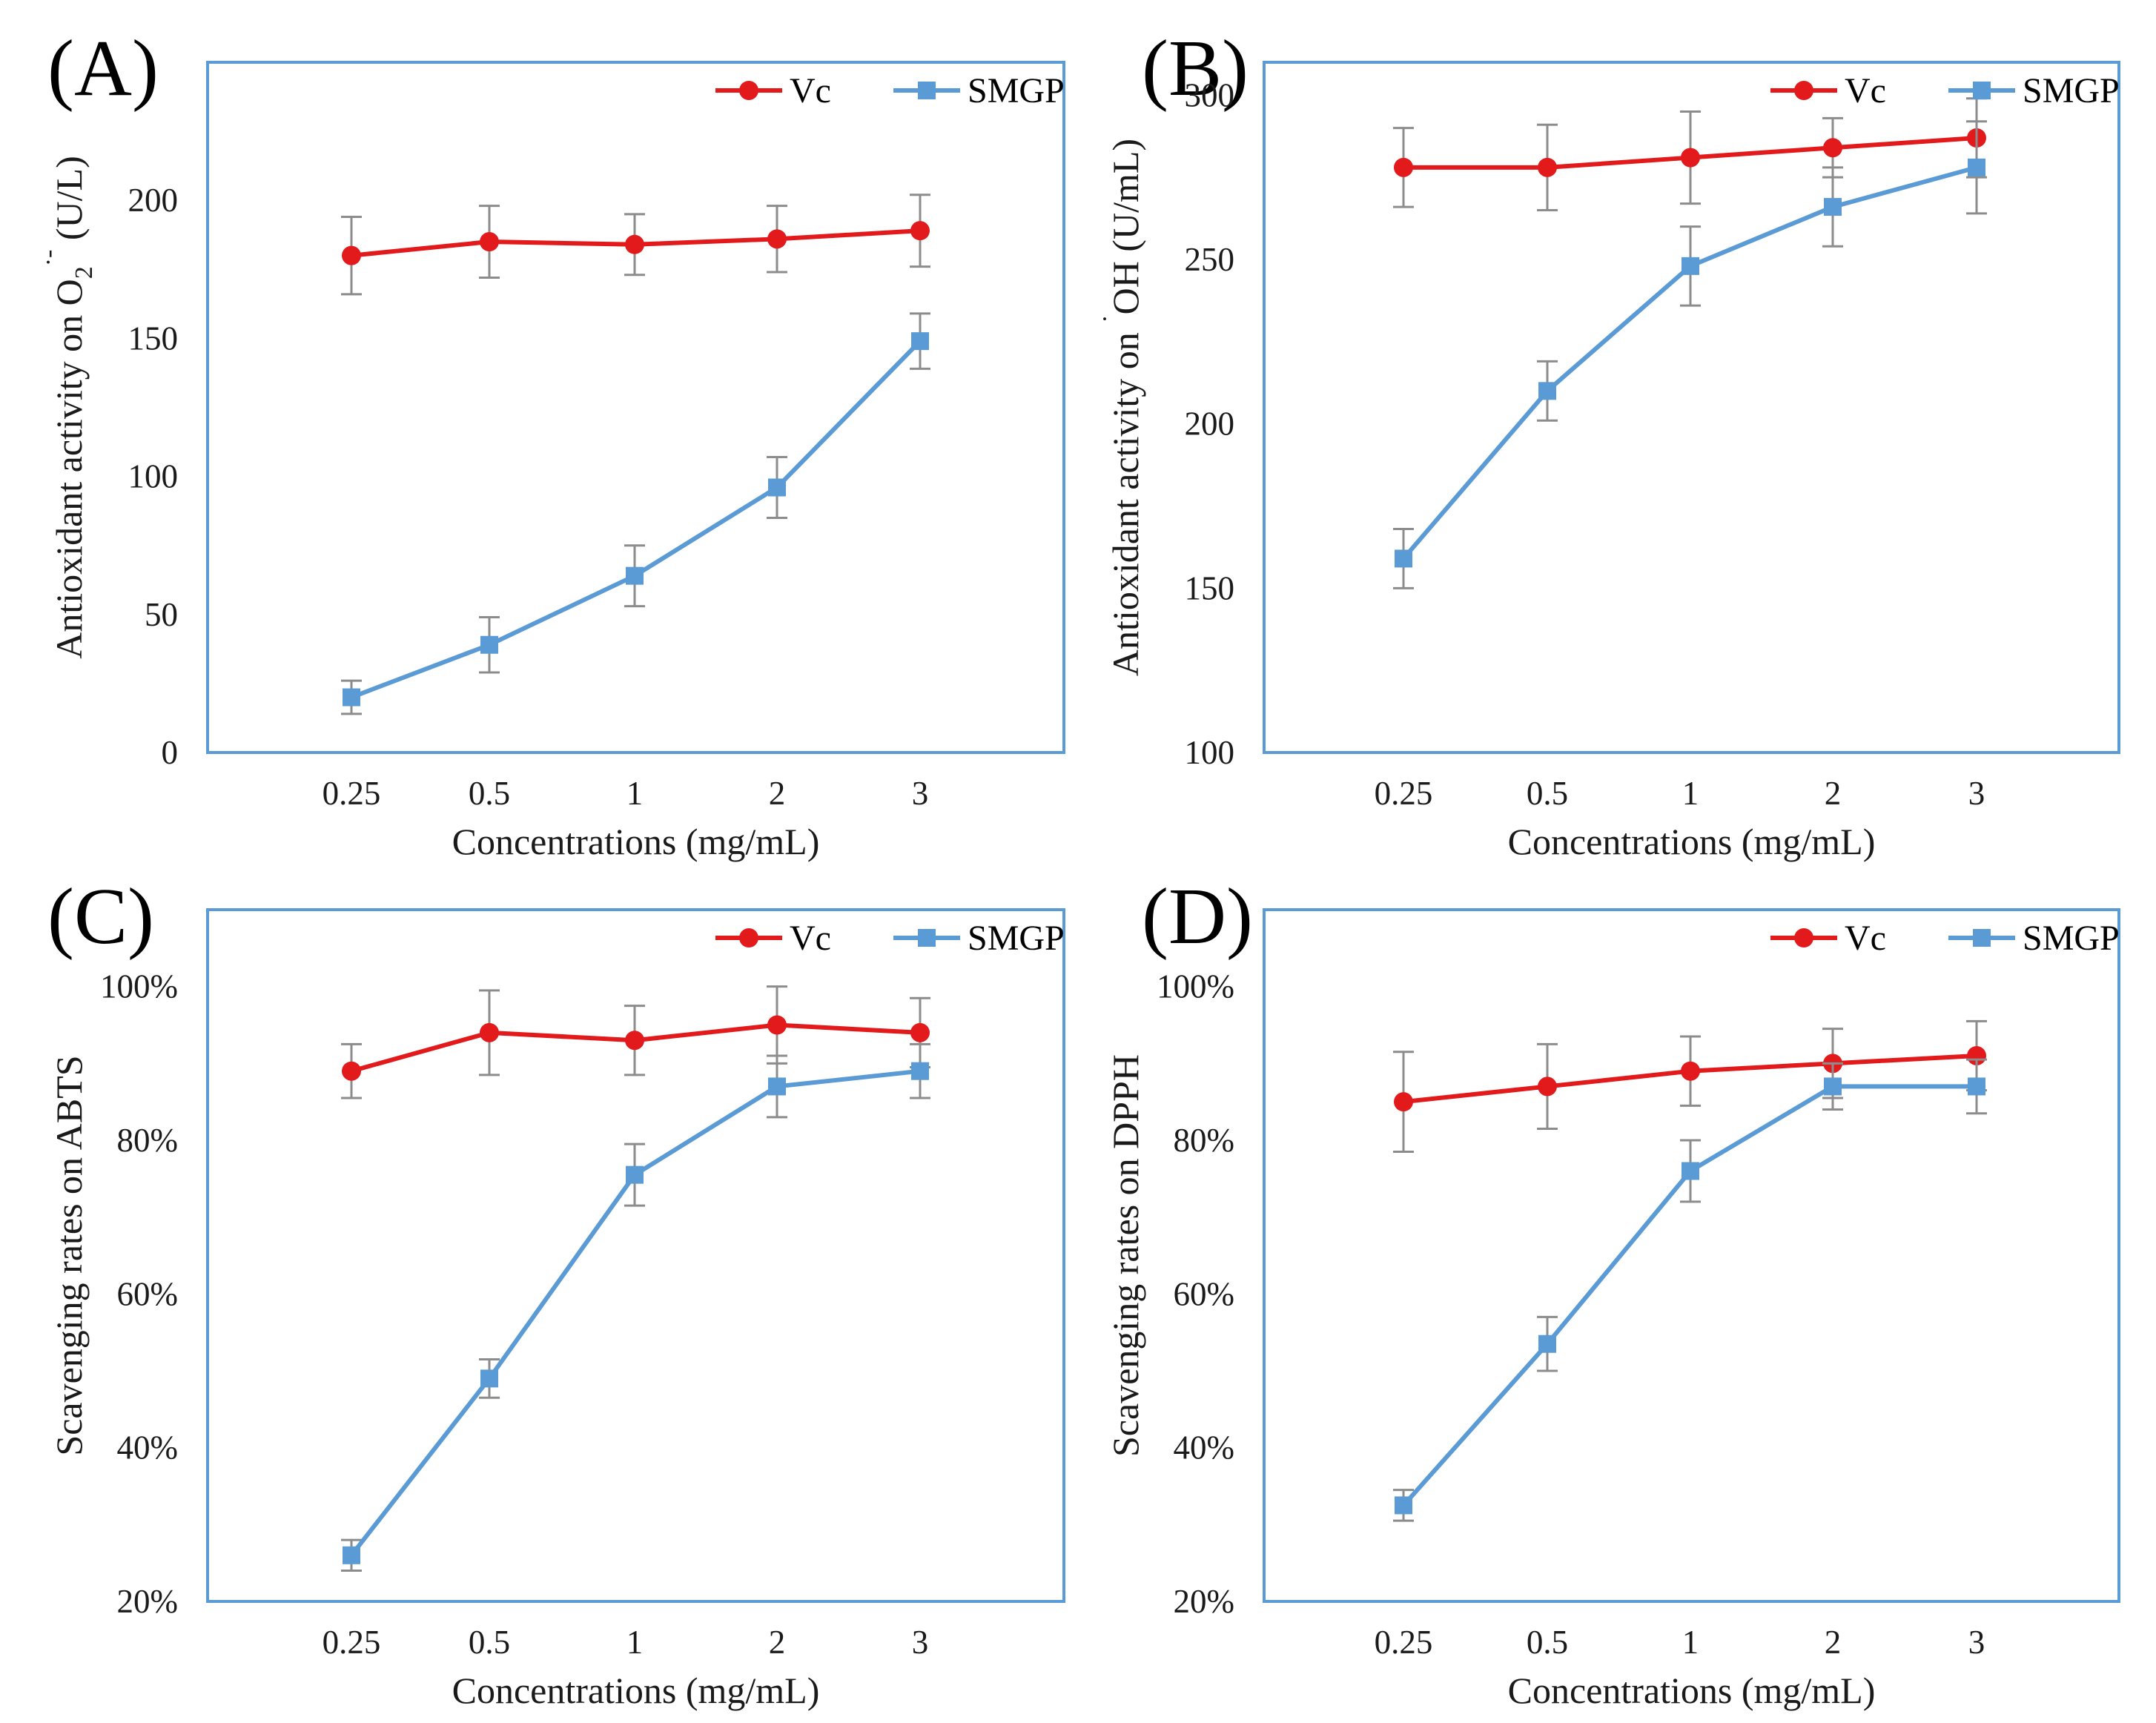  What do you see at coordinates (66, 407) in the screenshot?
I see `y-axis-title: Antioxidant activity on O2·- (U/L)` at bounding box center [66, 407].